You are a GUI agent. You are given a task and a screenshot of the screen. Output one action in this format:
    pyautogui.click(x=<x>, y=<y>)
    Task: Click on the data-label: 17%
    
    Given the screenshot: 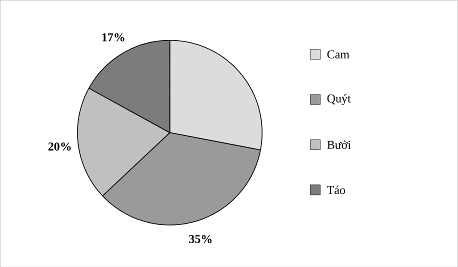 What is the action you would take?
    pyautogui.click(x=113, y=37)
    